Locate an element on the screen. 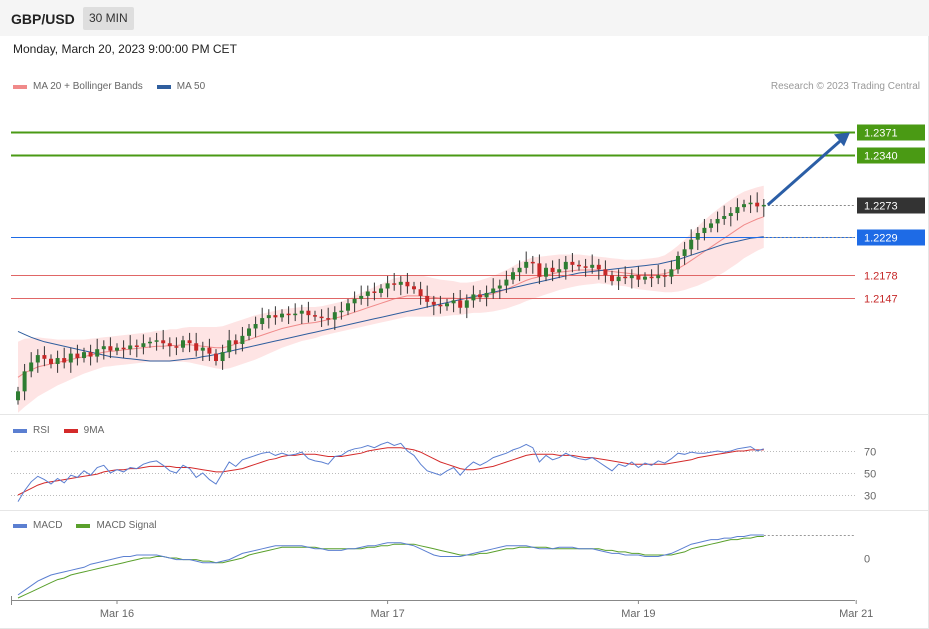 The image size is (929, 629). macd-tick-label: 0 is located at coordinates (867, 560).